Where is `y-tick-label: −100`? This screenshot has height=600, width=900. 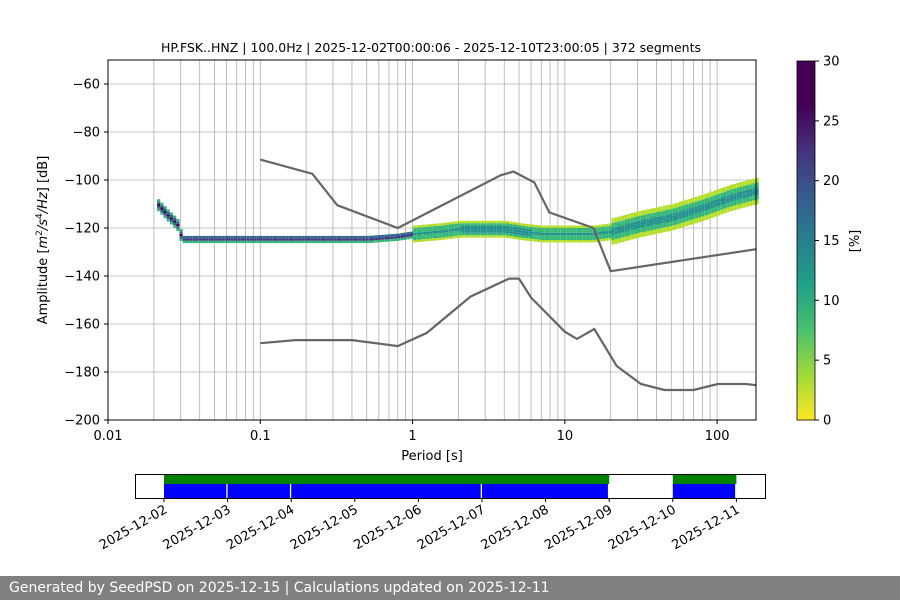
y-tick-label: −100 is located at coordinates (82, 181).